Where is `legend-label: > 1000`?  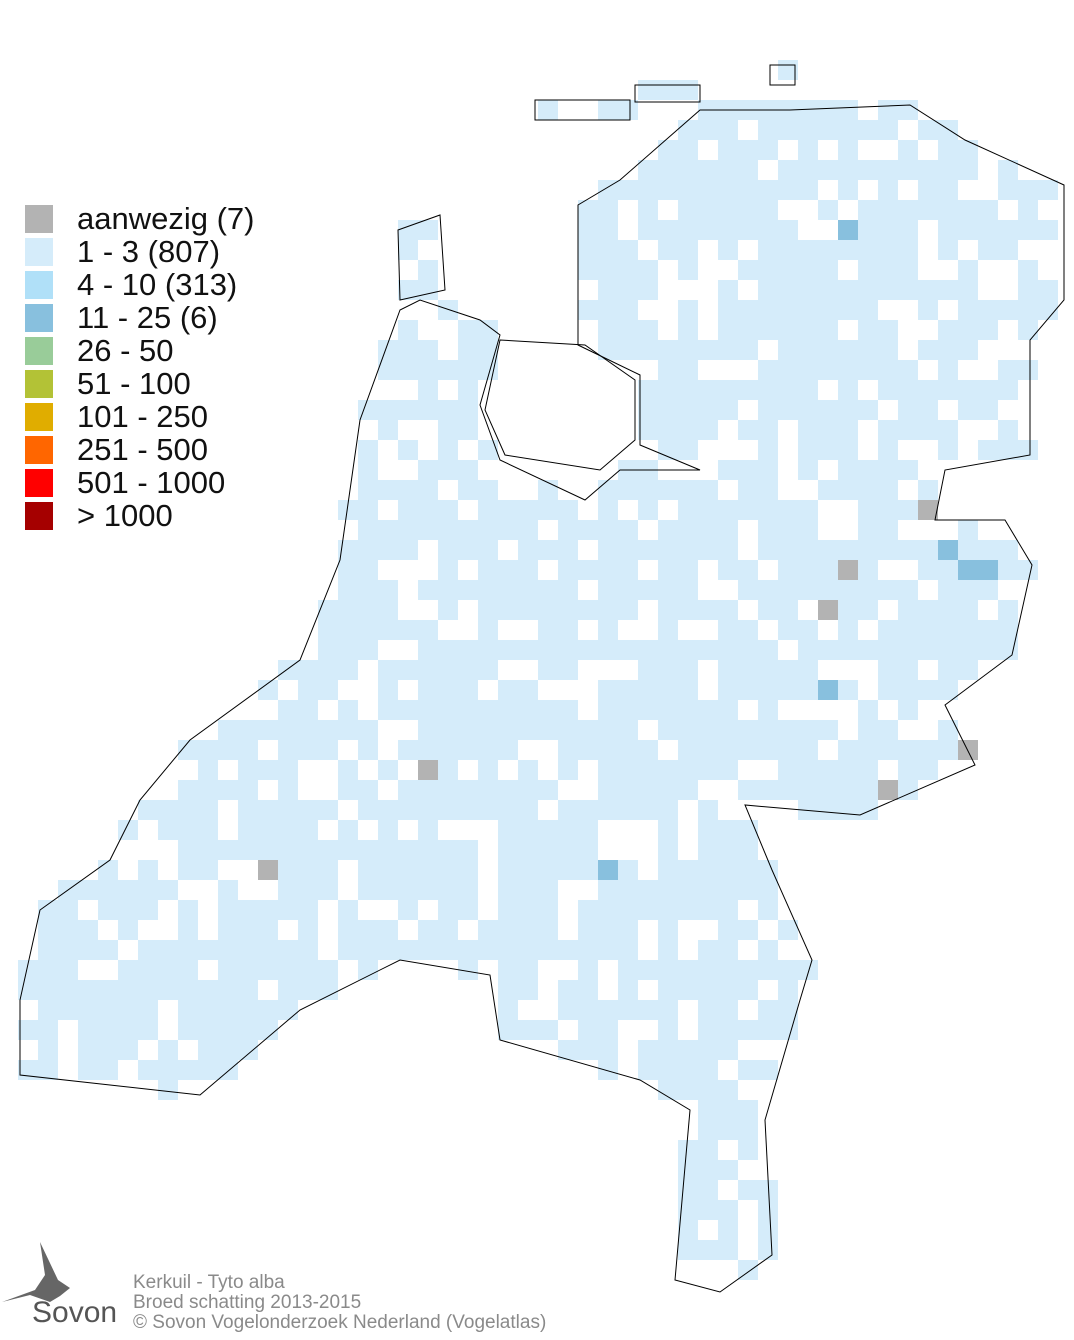
legend-label: > 1000 is located at coordinates (125, 515).